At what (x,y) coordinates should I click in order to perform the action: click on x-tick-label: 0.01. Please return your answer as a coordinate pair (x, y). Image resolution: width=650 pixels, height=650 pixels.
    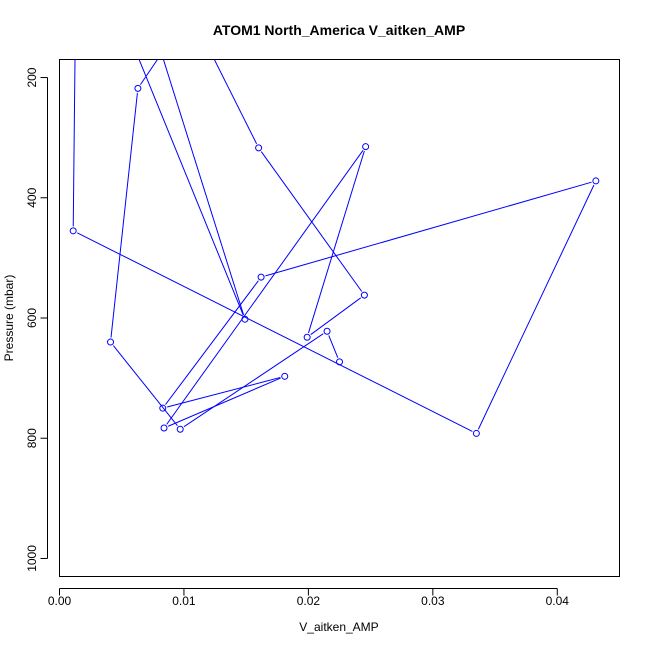
    Looking at the image, I should click on (184, 601).